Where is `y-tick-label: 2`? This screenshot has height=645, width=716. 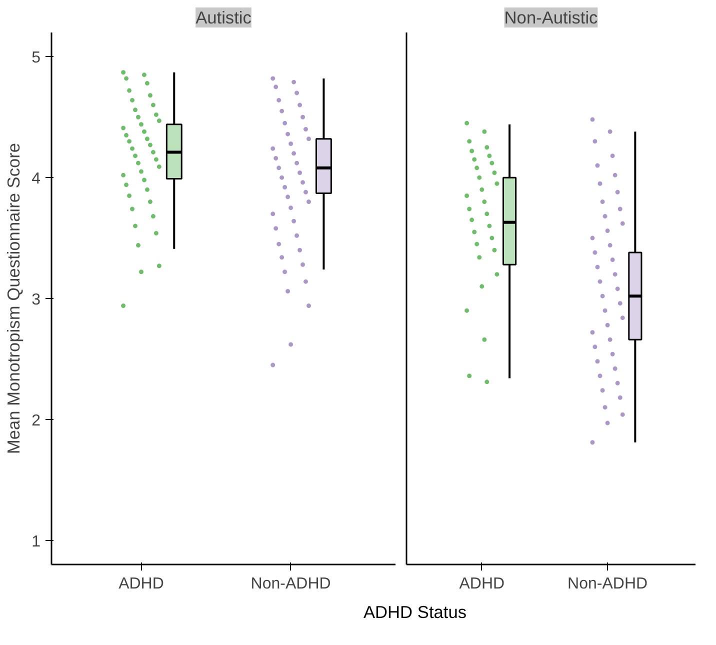 y-tick-label: 2 is located at coordinates (36, 421).